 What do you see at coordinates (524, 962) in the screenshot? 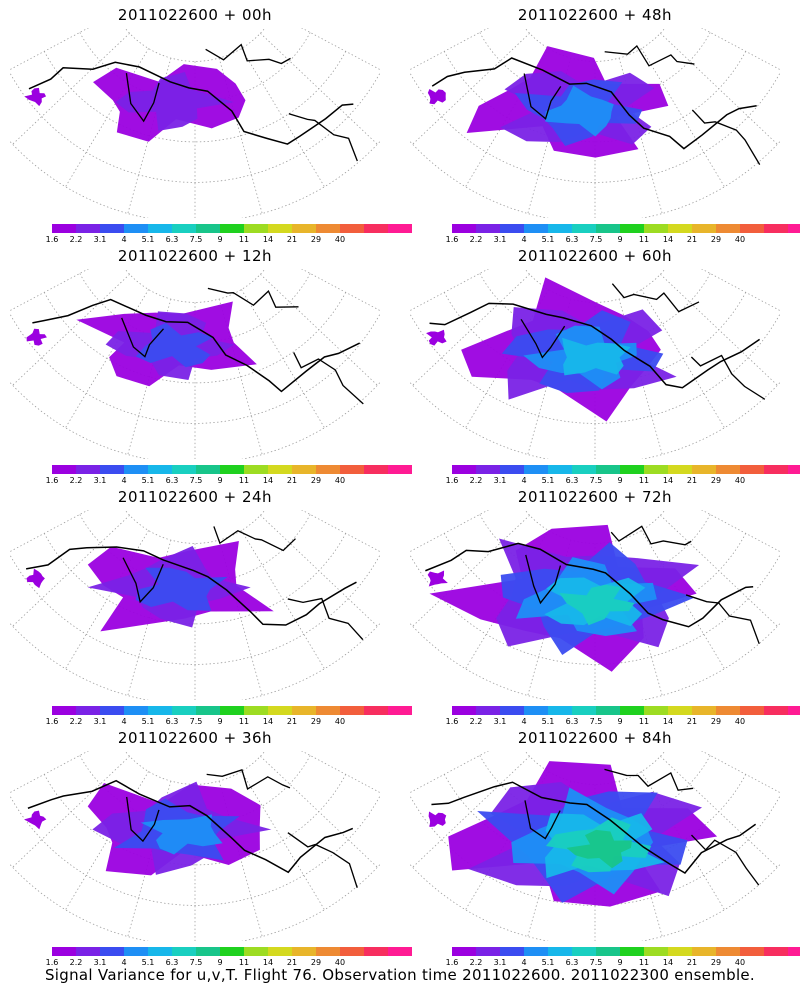
I see `colorbar-tick-label: 4` at bounding box center [524, 962].